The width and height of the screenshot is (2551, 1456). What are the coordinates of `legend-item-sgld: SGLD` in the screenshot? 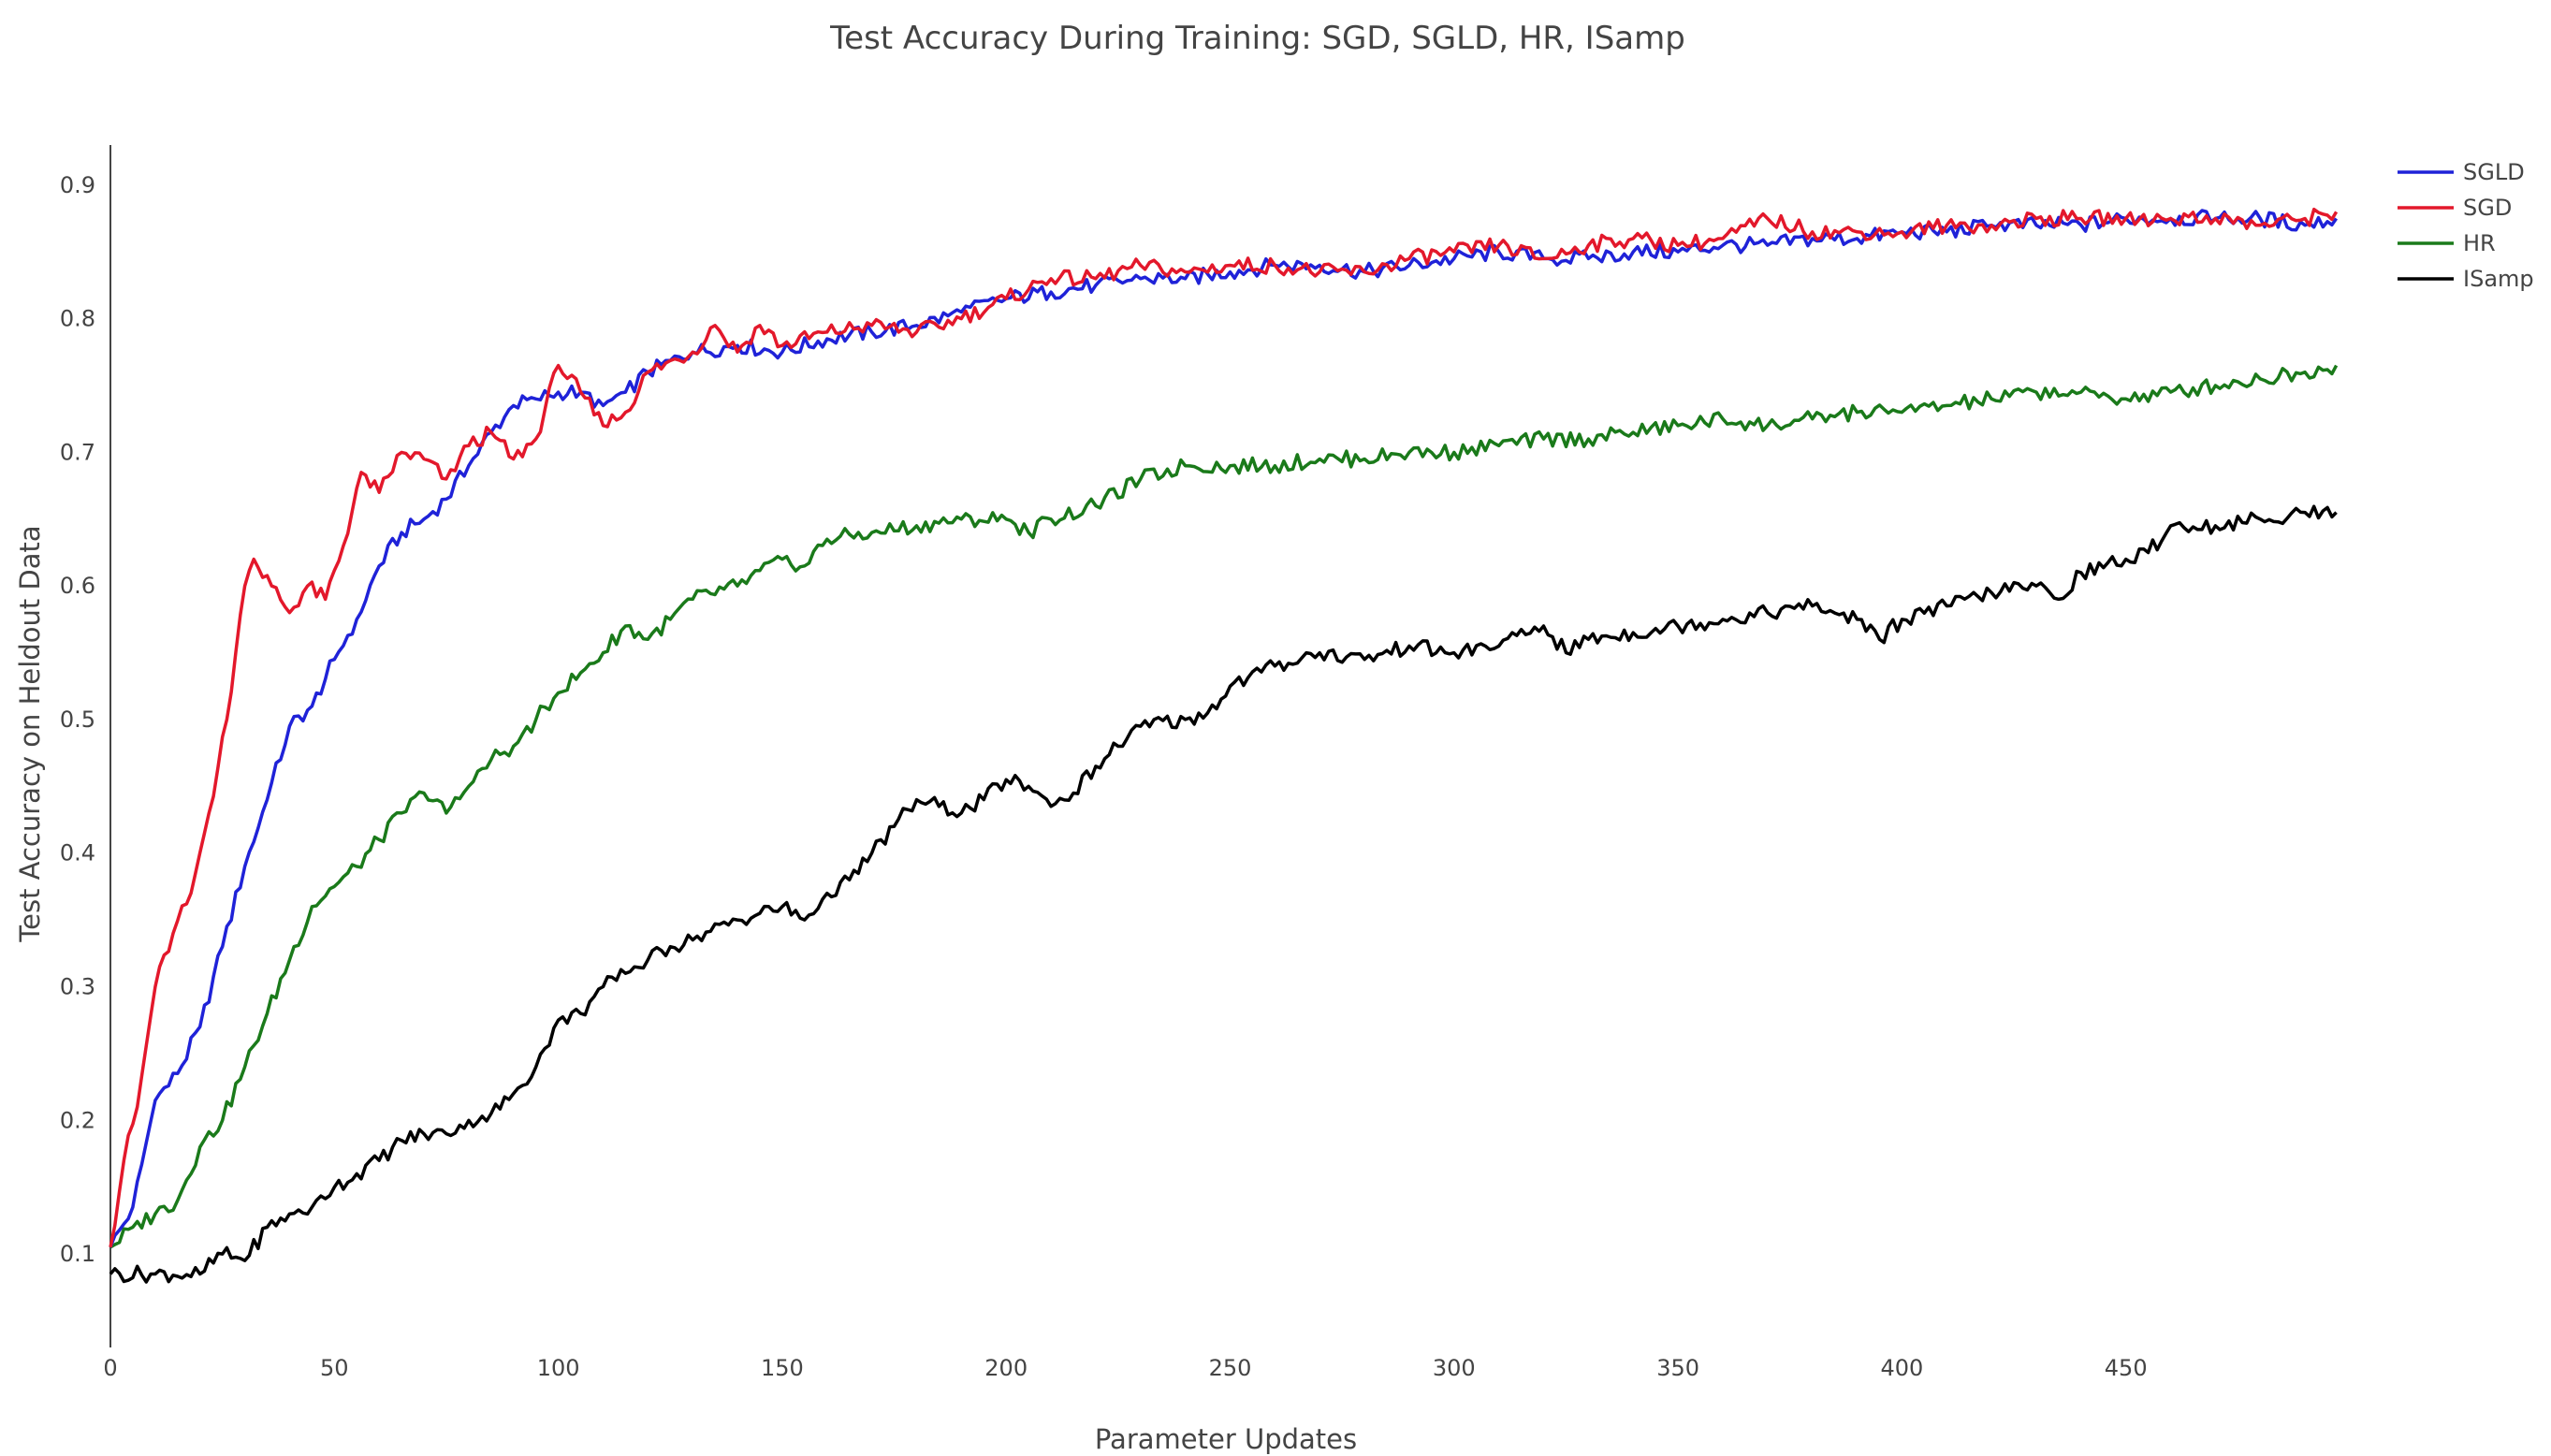 It's located at (2461, 172).